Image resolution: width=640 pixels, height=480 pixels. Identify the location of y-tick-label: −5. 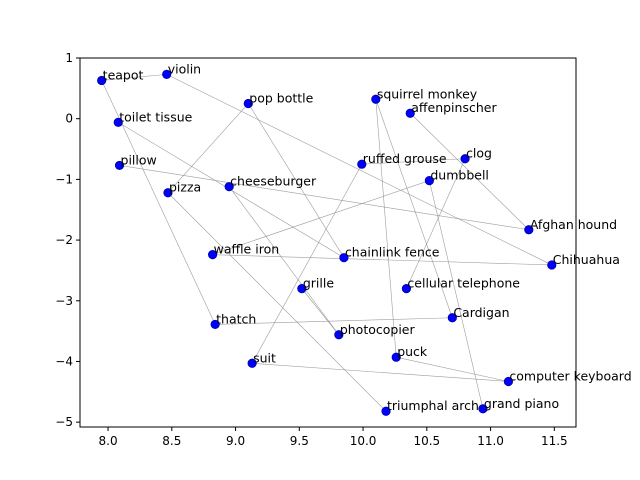
(64, 422).